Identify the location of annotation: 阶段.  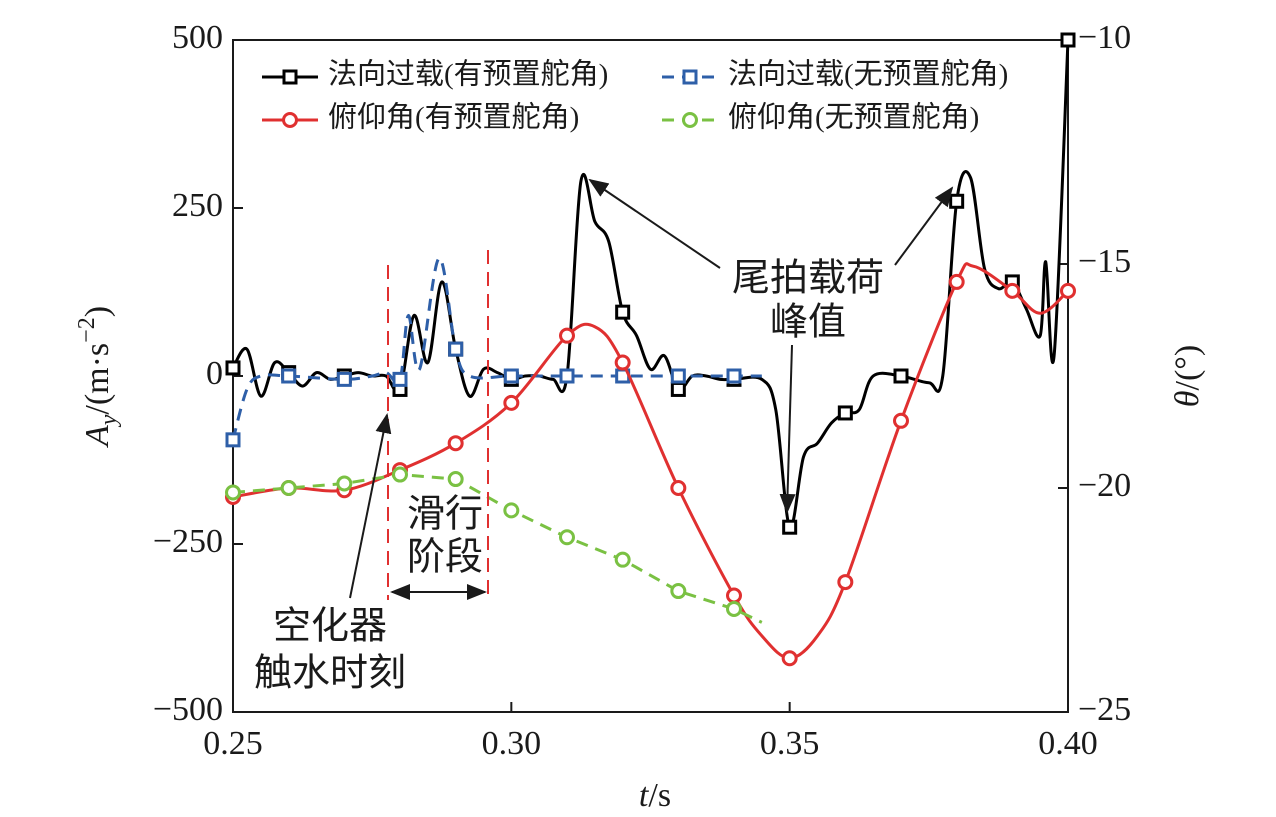
(445, 558).